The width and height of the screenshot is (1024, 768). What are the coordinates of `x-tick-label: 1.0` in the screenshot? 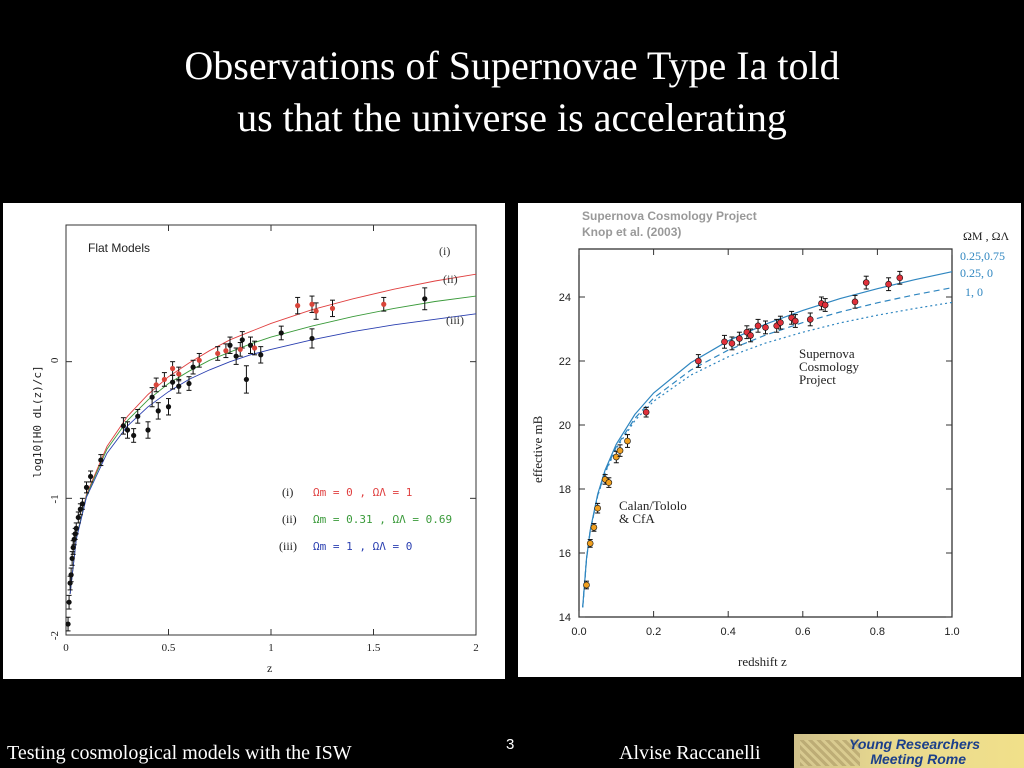 It's located at (951, 632).